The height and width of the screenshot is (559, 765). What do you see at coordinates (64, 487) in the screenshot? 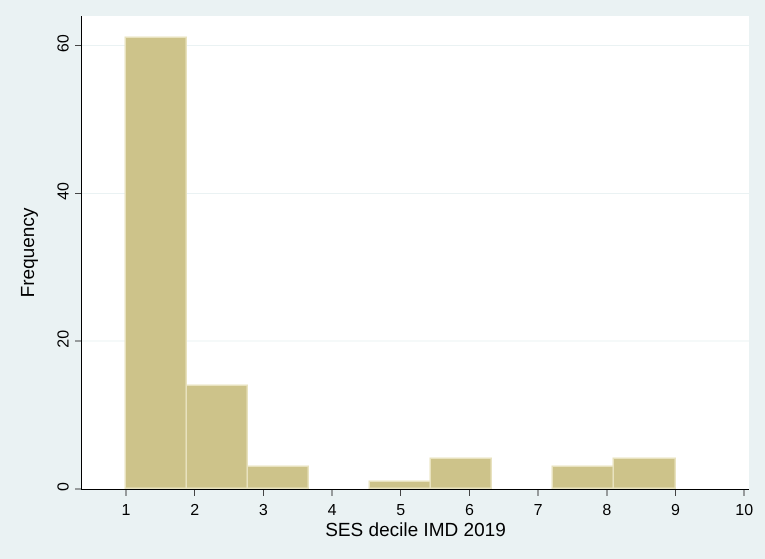
I see `y-tick-label: 0` at bounding box center [64, 487].